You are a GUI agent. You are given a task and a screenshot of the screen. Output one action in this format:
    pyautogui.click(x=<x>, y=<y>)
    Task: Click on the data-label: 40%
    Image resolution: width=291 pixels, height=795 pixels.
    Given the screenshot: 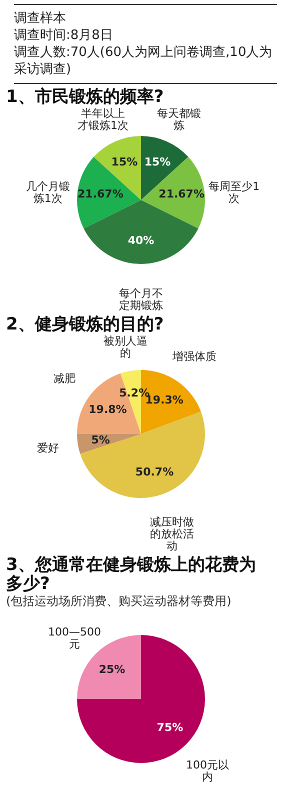 What is the action you would take?
    pyautogui.click(x=141, y=240)
    